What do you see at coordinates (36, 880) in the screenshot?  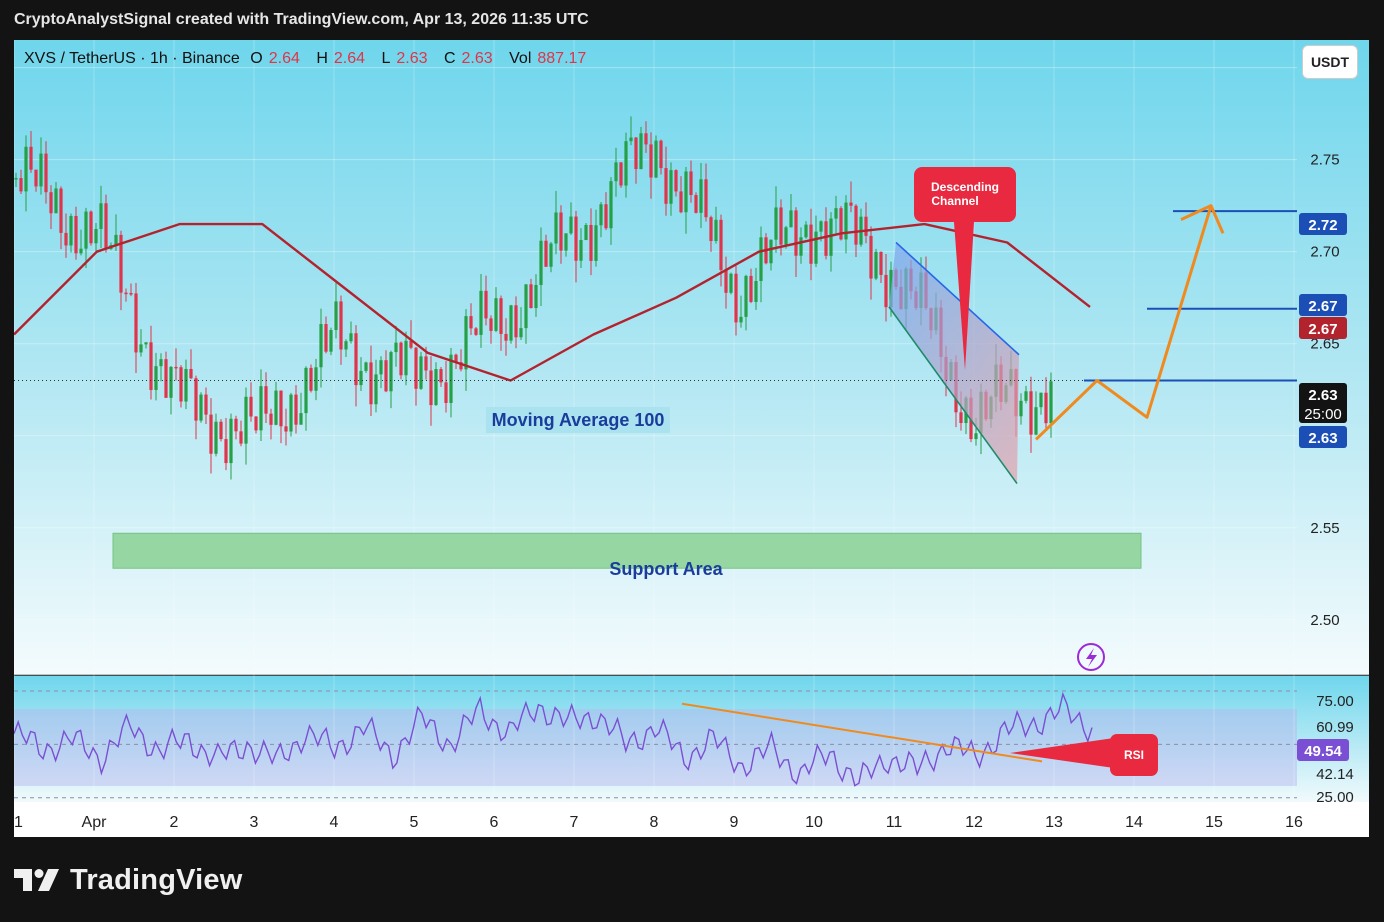 I see `tradingview-logo-icon` at bounding box center [36, 880].